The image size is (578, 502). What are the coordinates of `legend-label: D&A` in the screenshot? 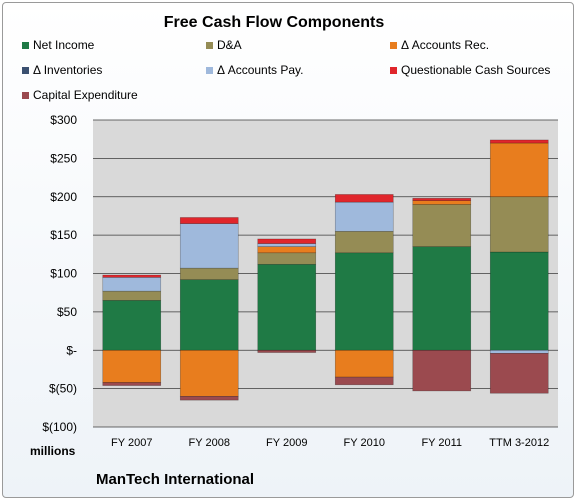 It's located at (229, 45).